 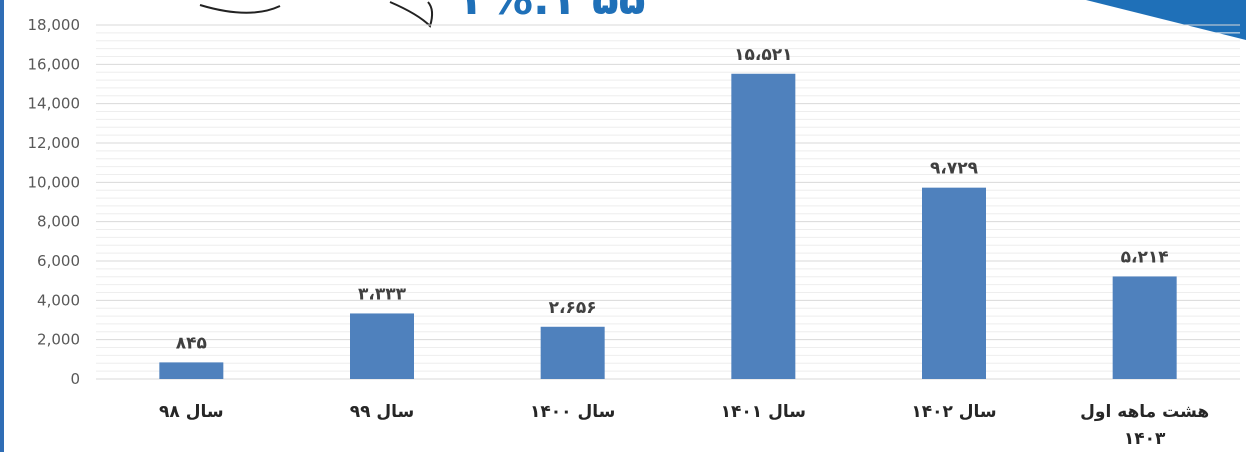 What do you see at coordinates (75, 379) in the screenshot?
I see `y-tick-label: 0` at bounding box center [75, 379].